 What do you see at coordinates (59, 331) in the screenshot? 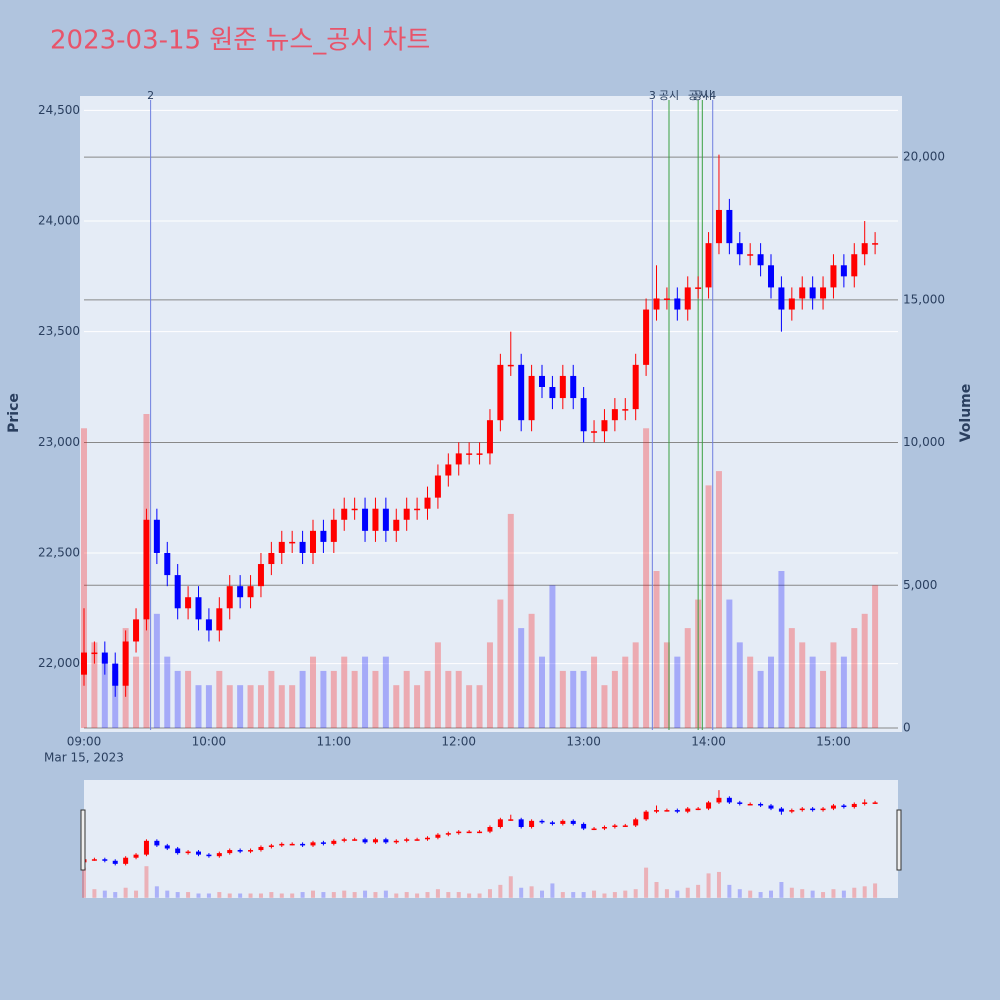
I see `y-tick-label: 23,500` at bounding box center [59, 331].